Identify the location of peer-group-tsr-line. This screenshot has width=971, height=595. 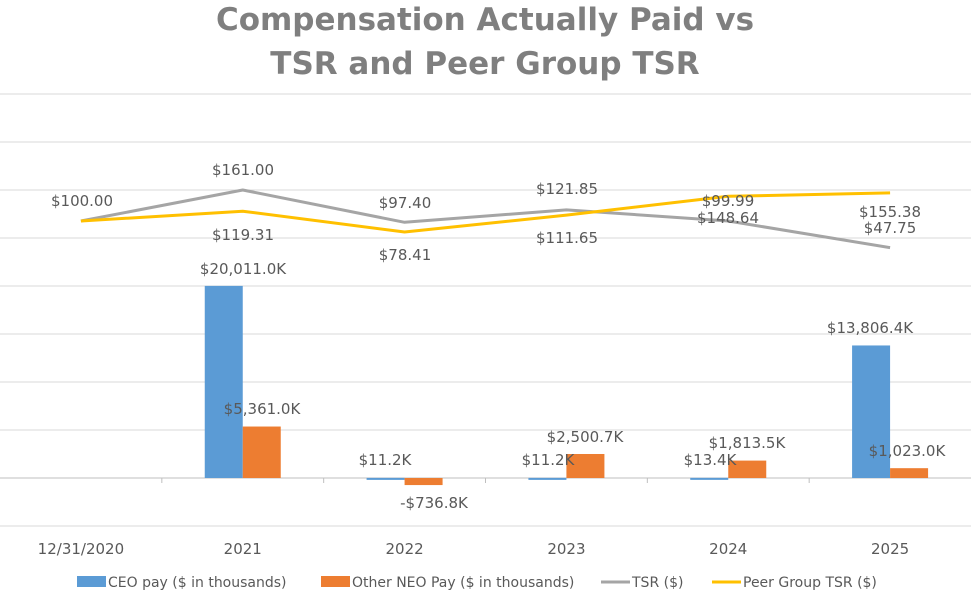
(485, 212).